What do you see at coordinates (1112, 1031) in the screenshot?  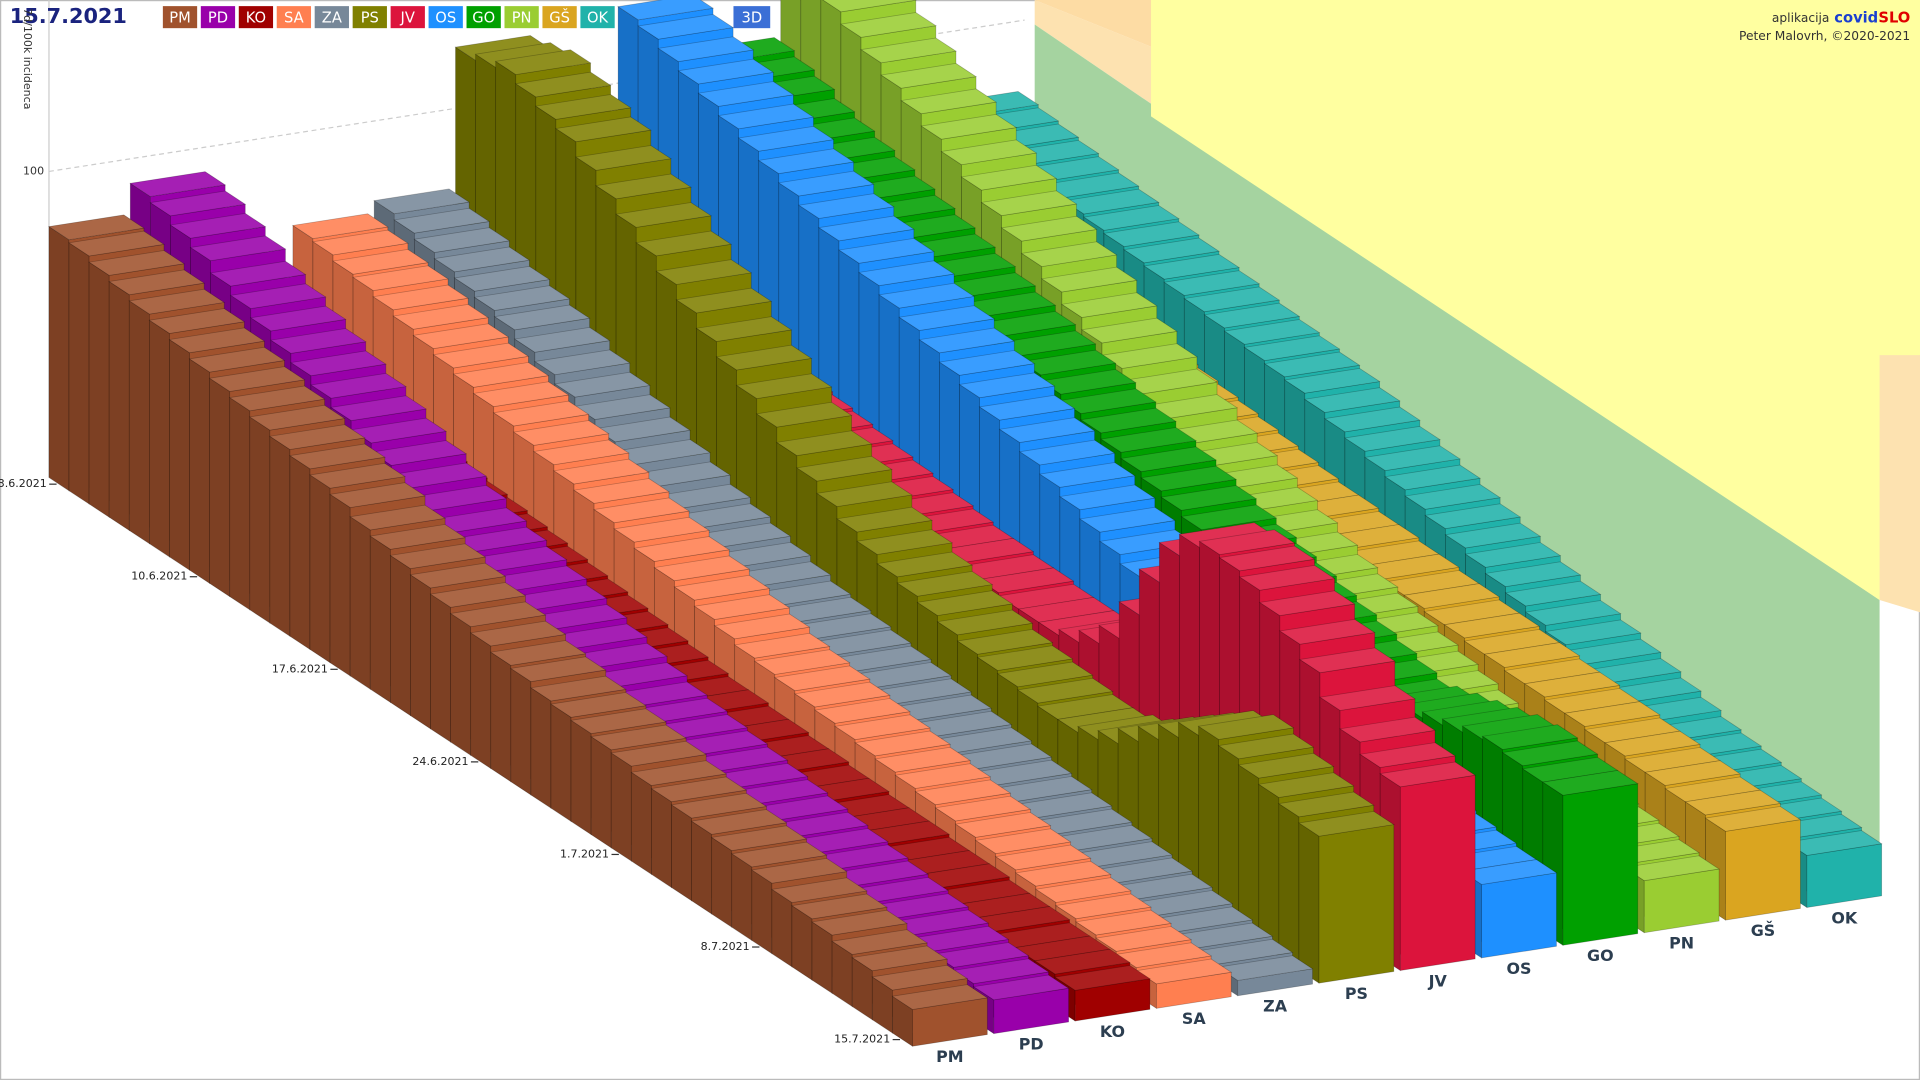 I see `series-label: KO` at bounding box center [1112, 1031].